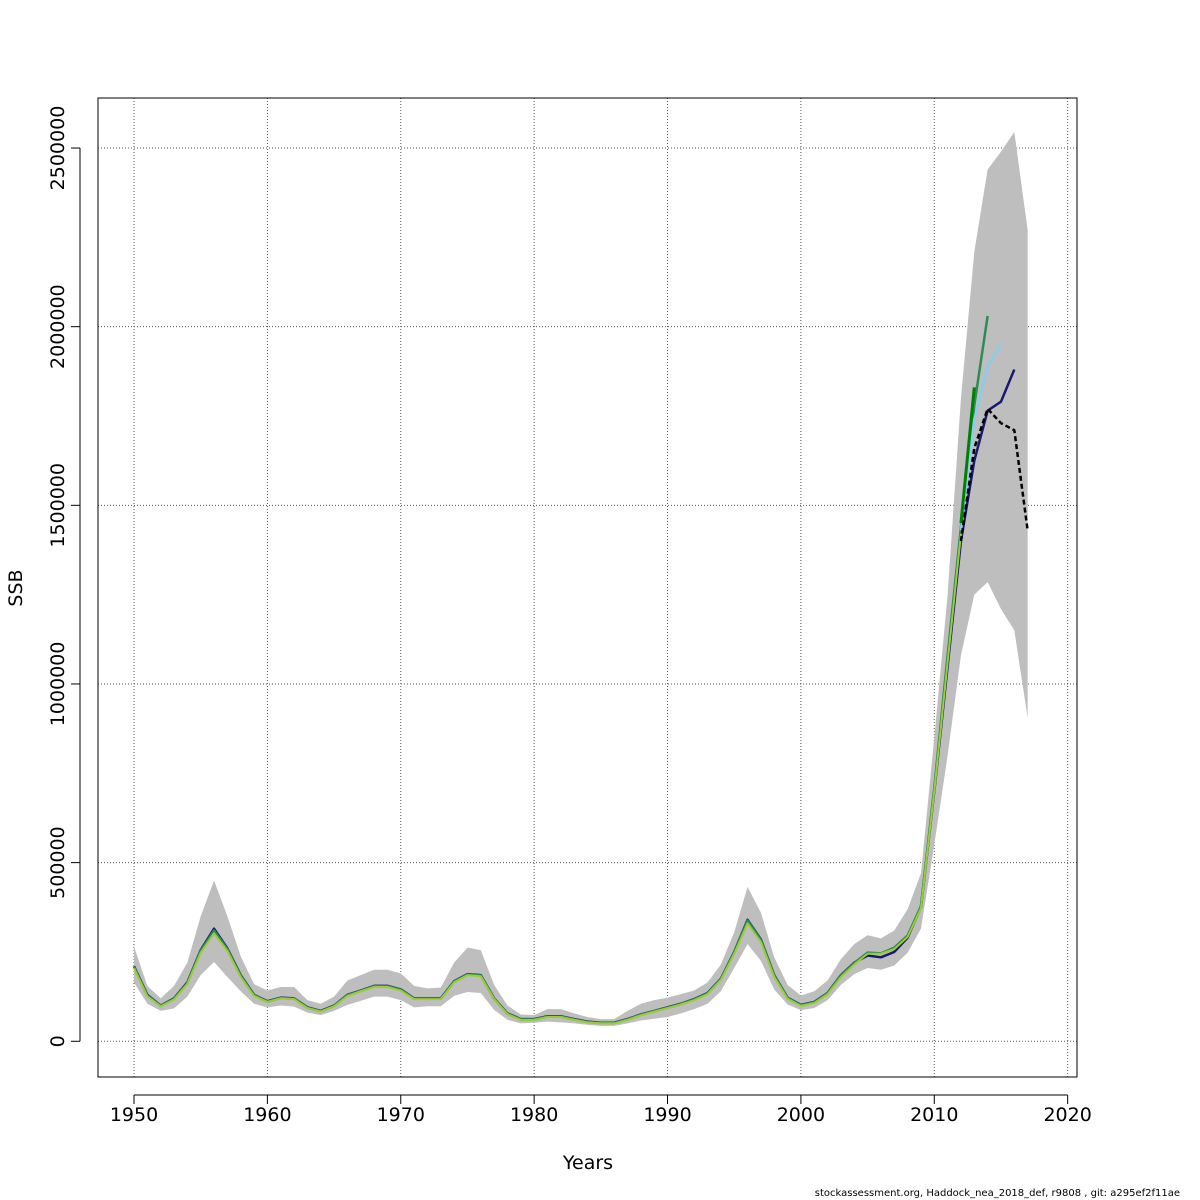 Image resolution: width=1200 pixels, height=1200 pixels. Describe the element at coordinates (587, 1163) in the screenshot. I see `x-axis-title: Years` at that location.